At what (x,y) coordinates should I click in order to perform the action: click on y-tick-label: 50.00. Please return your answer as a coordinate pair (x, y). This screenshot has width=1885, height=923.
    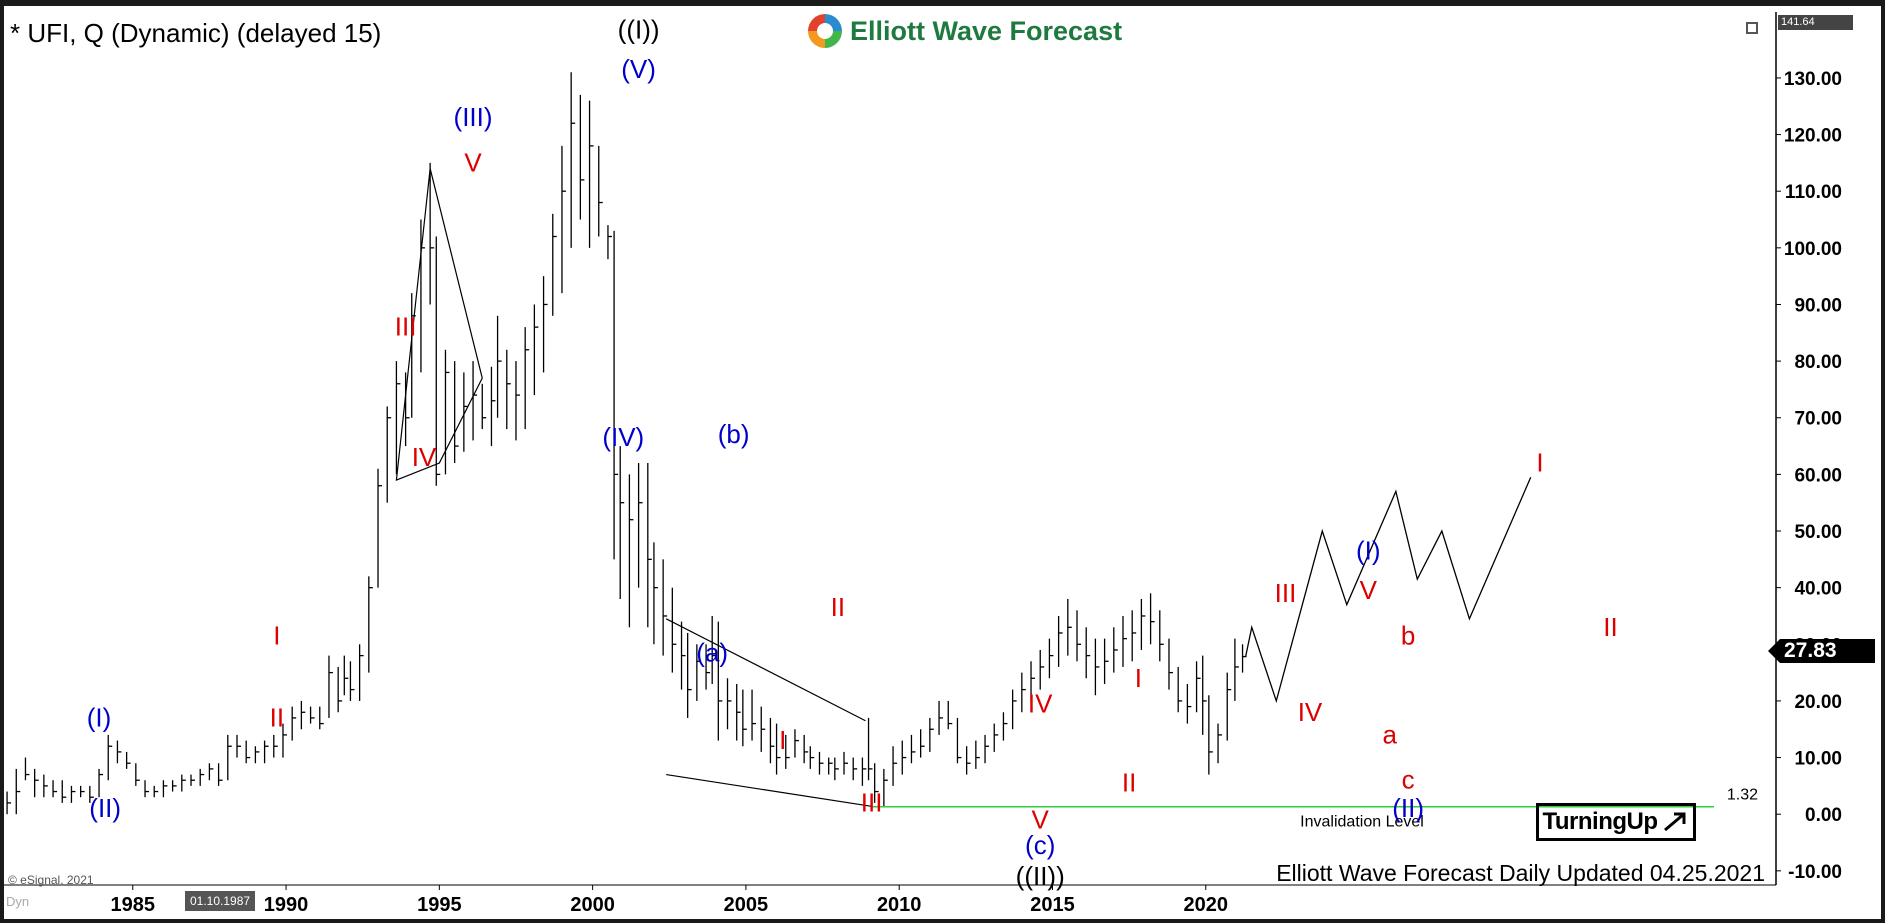
    Looking at the image, I should click on (1818, 532).